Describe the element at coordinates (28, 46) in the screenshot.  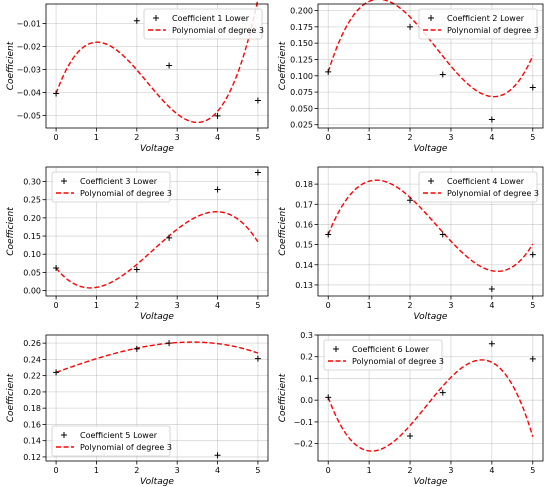
I see `y-tick-label: −0.02` at that location.